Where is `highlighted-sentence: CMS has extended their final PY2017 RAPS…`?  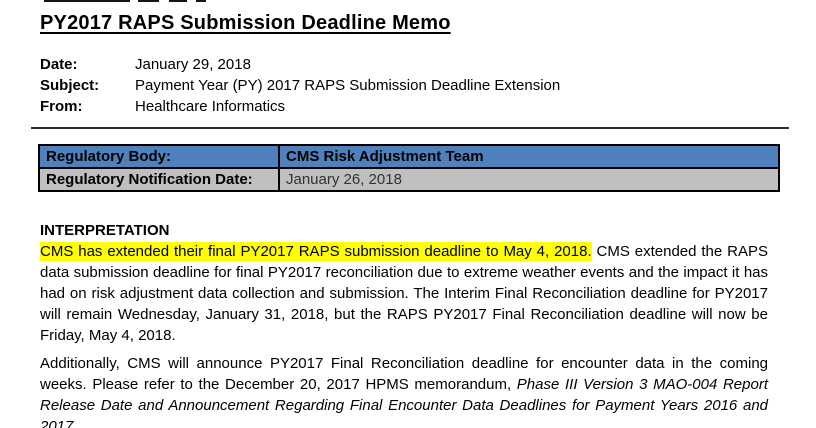
highlighted-sentence: CMS has extended their final PY2017 RAPS… is located at coordinates (316, 251).